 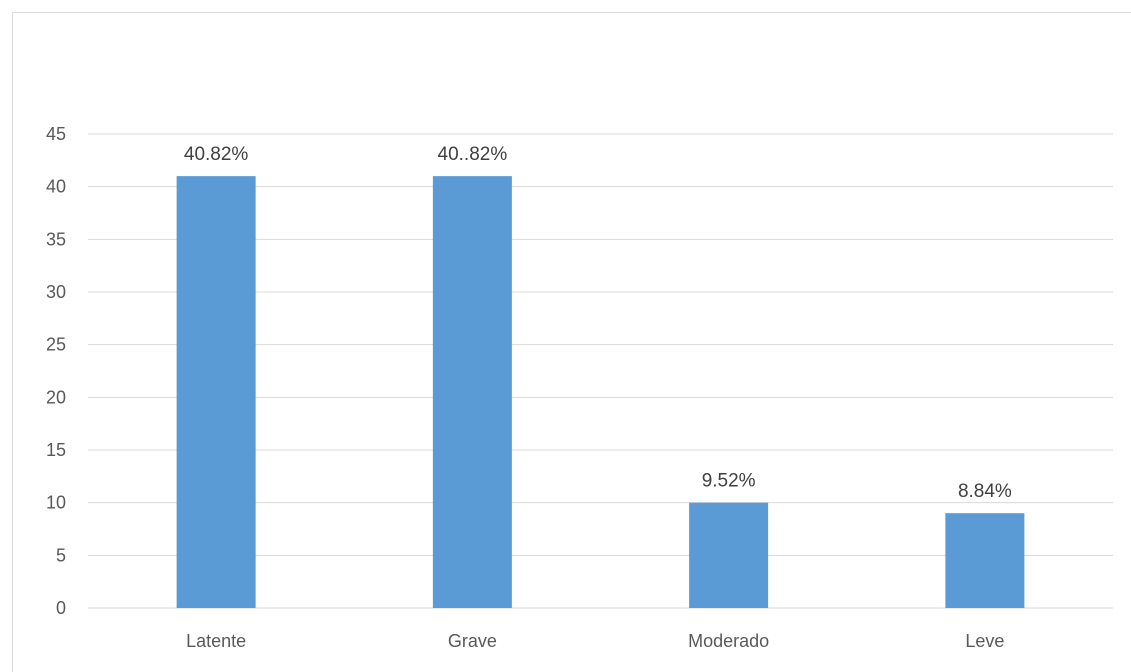 I want to click on data-label: 9.52%, so click(x=729, y=481).